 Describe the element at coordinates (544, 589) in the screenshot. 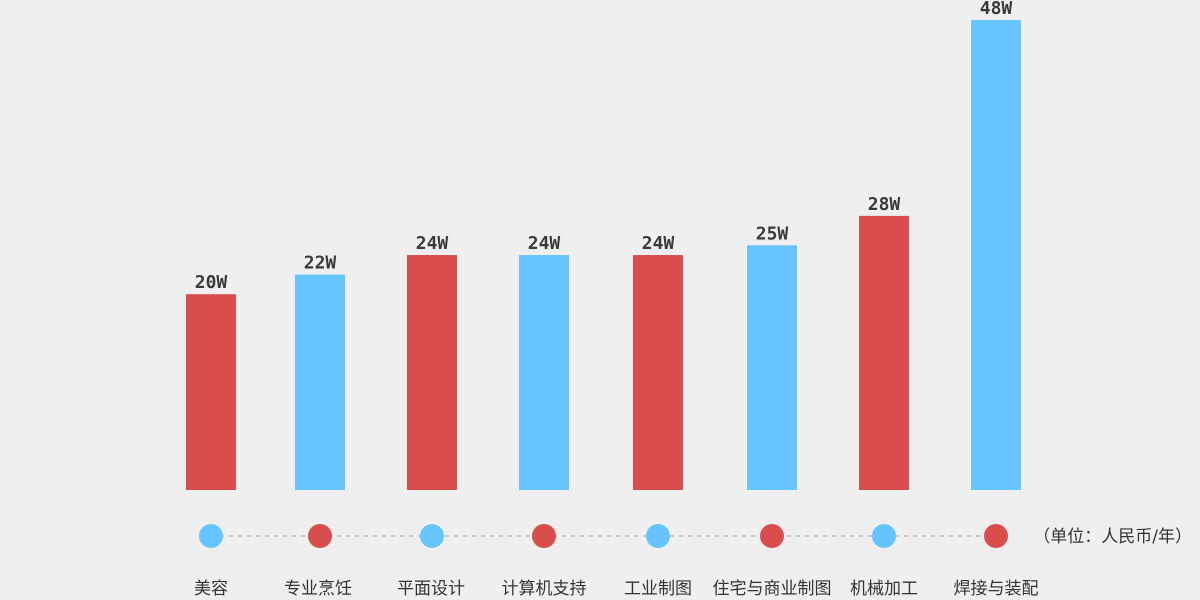

I see `category-label-3: 计算机支持` at that location.